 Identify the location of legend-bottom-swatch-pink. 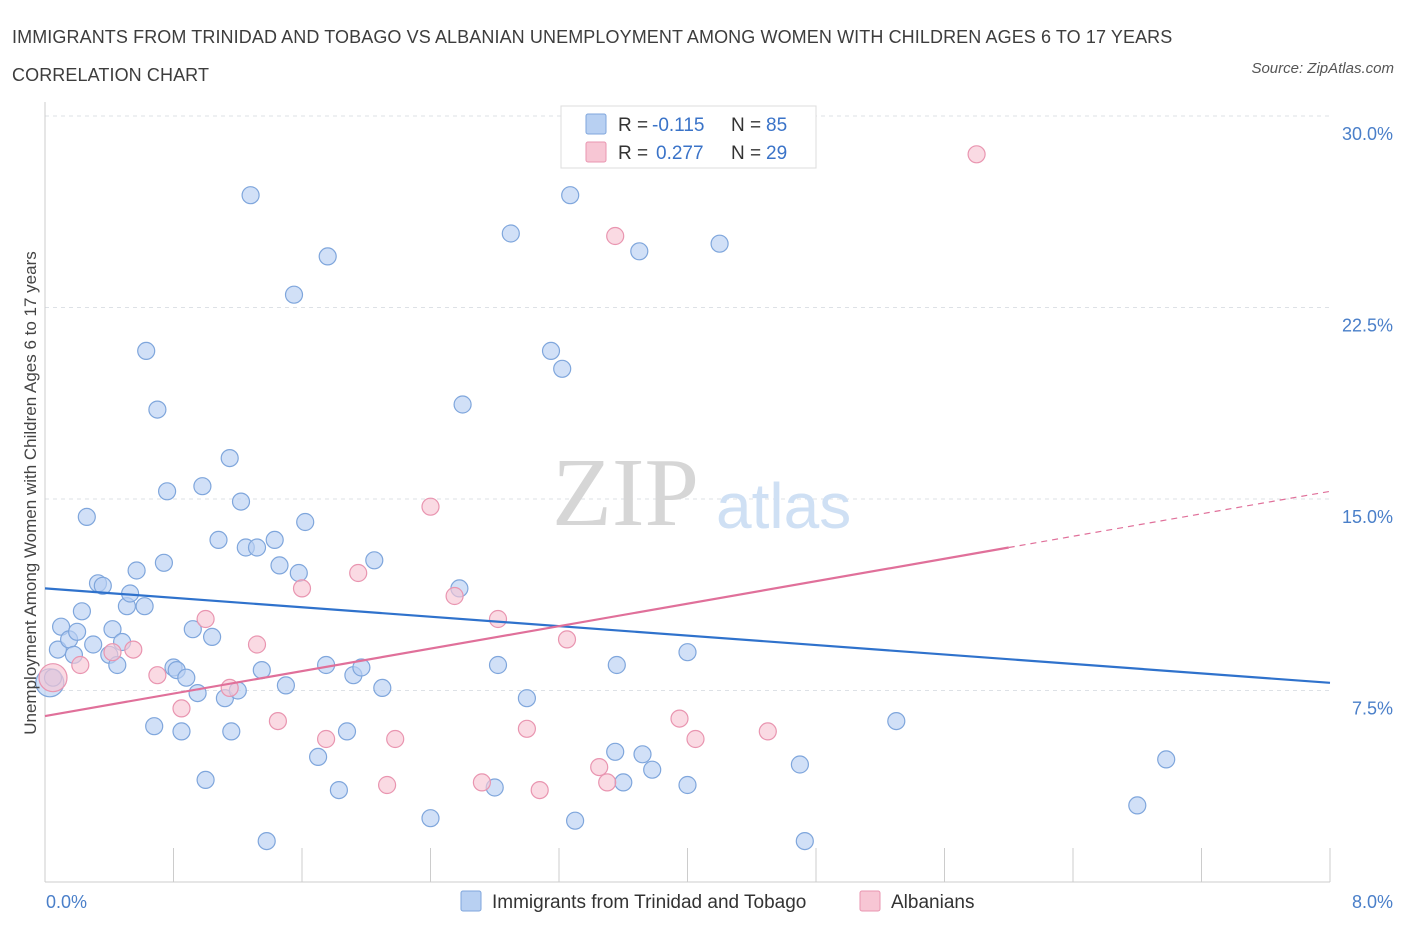
(870, 901).